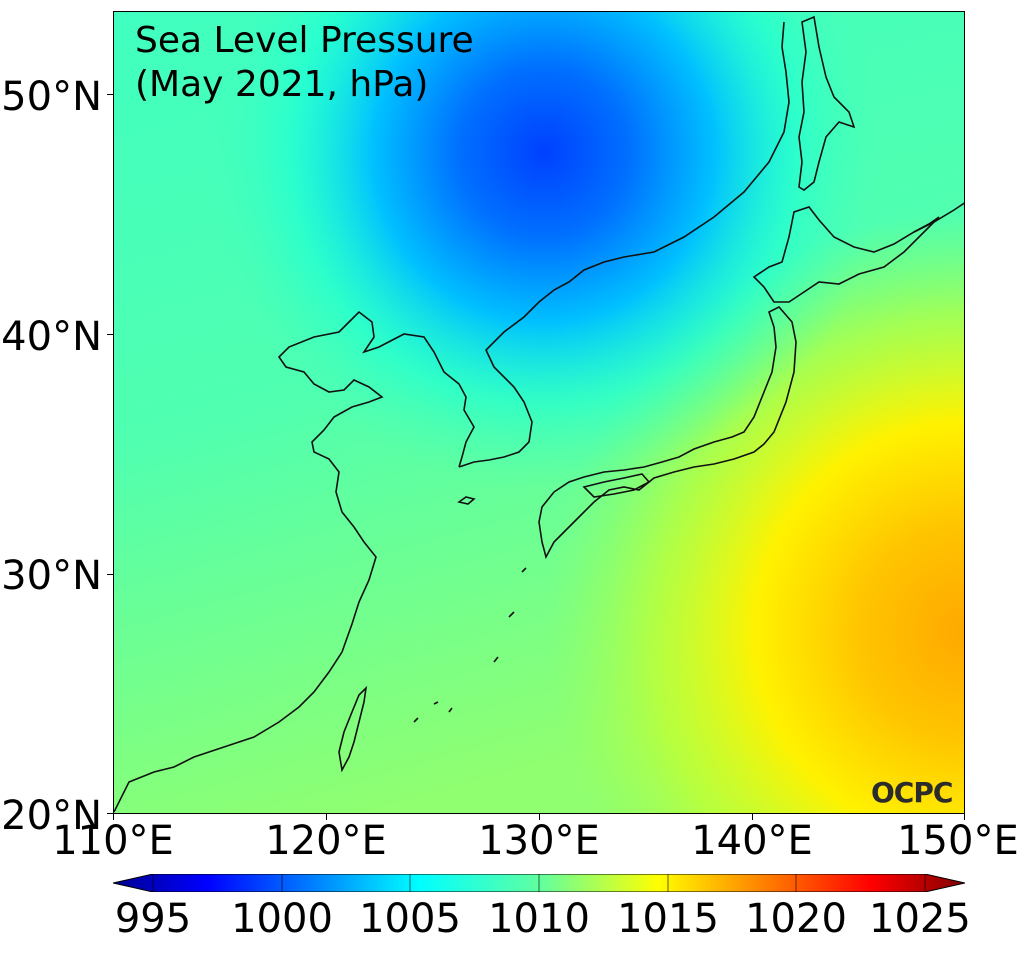 The width and height of the screenshot is (1030, 953). What do you see at coordinates (539, 919) in the screenshot?
I see `colorbar-label-1010: 1010` at bounding box center [539, 919].